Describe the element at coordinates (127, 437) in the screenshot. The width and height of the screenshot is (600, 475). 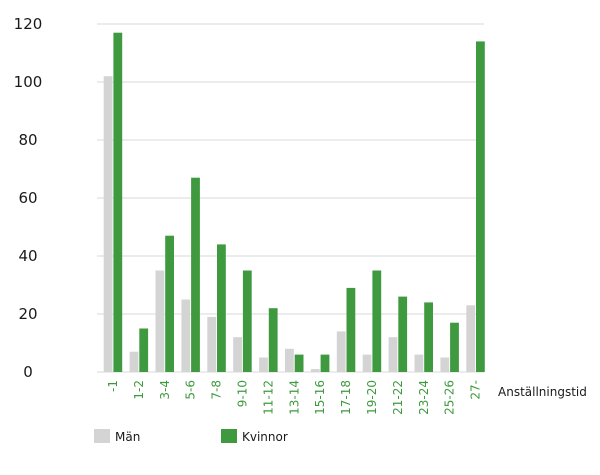
I see `legend-label: Män` at that location.